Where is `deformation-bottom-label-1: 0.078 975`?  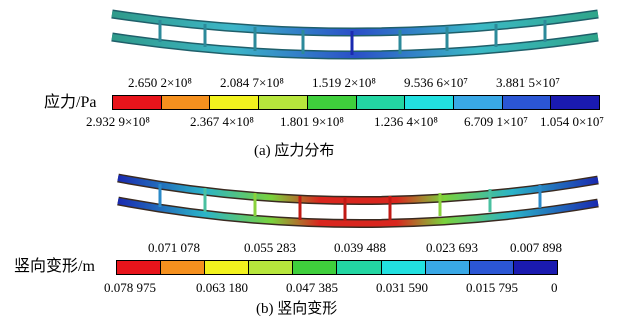 deformation-bottom-label-1: 0.078 975 is located at coordinates (130, 287).